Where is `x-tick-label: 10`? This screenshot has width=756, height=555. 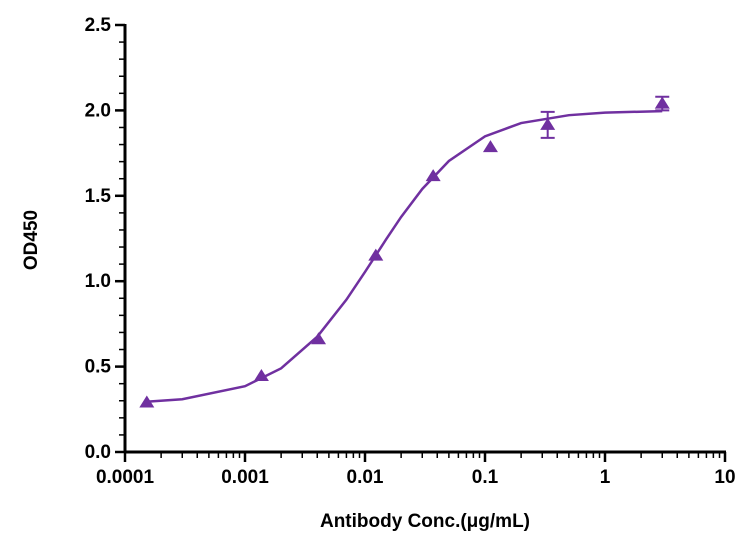
x-tick-label: 10 is located at coordinates (724, 477).